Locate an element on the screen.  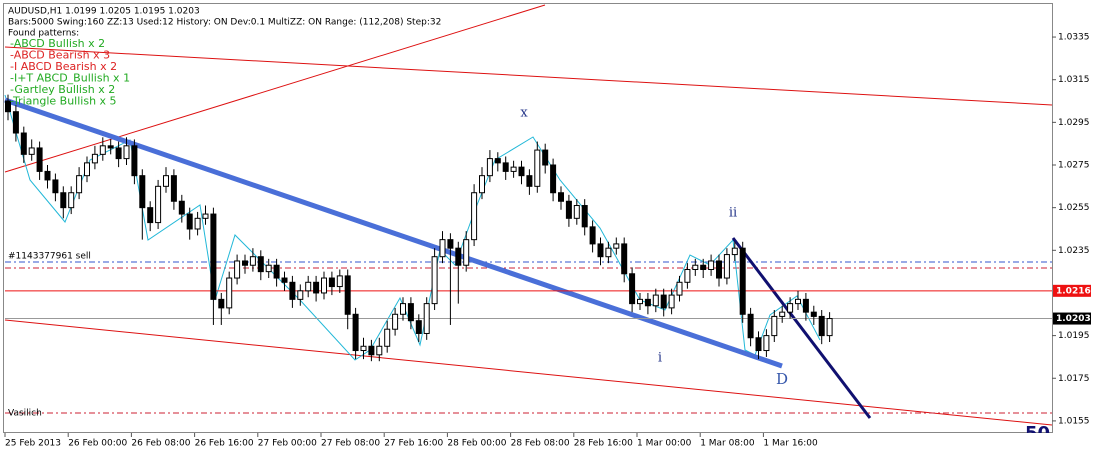
wave-label: x is located at coordinates (524, 113).